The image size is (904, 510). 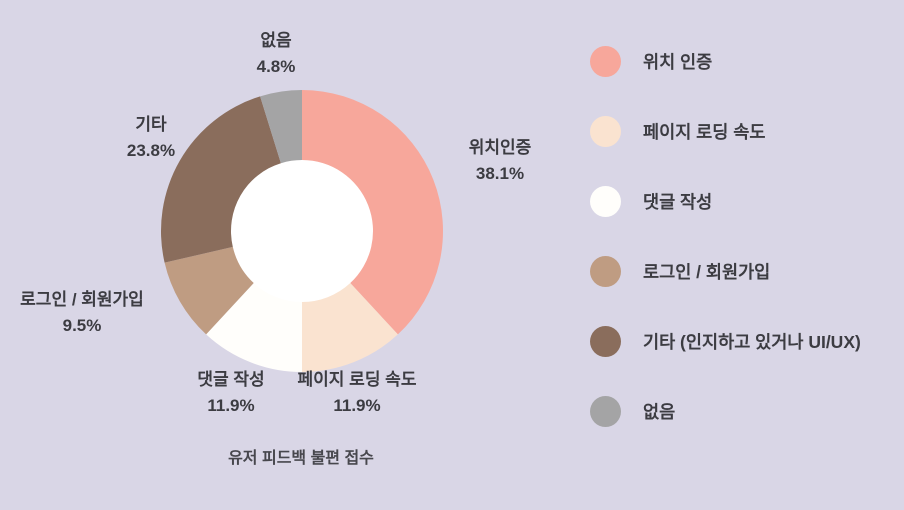 I want to click on legend-item-comment: 댓글 작성, so click(x=725, y=201).